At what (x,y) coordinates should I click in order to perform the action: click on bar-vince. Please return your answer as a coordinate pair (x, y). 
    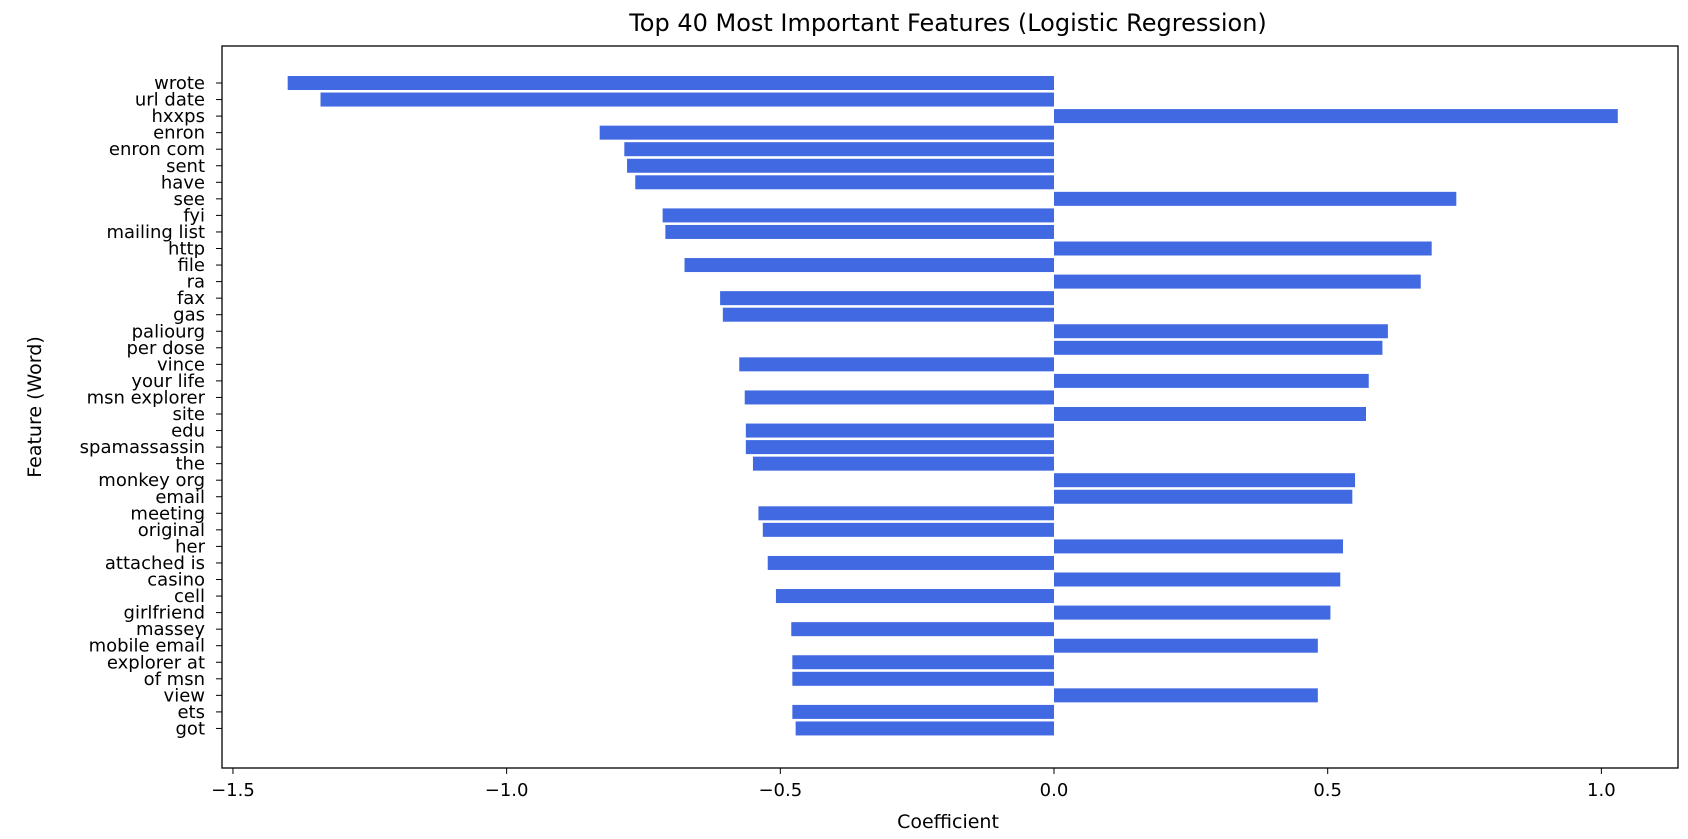
    Looking at the image, I should click on (896, 364).